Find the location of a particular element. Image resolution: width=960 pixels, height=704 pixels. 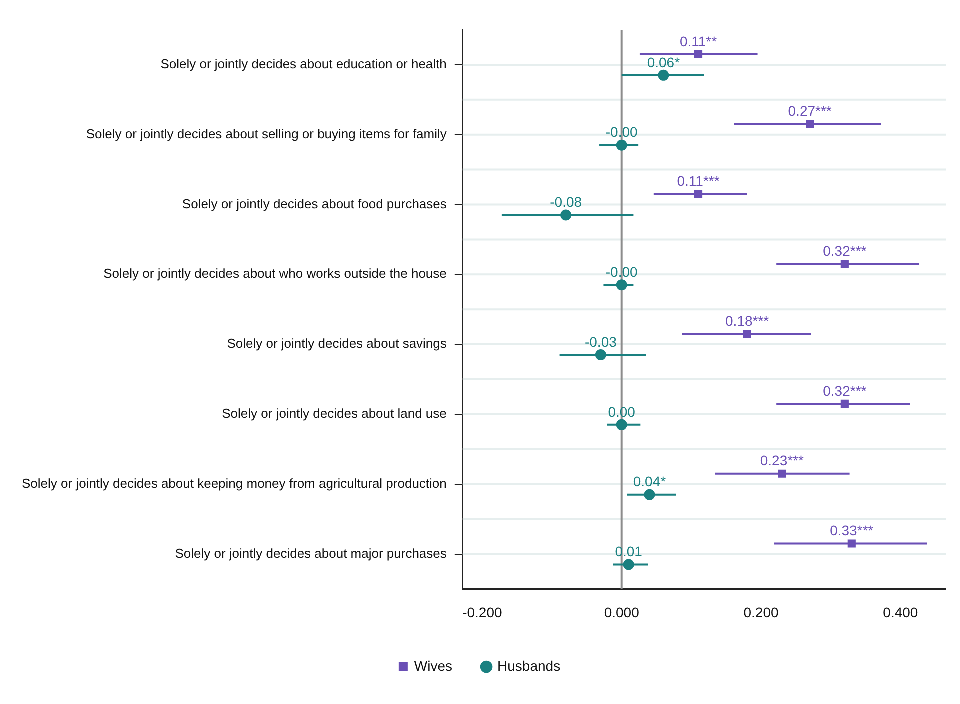

data-label: 0.11*** is located at coordinates (698, 181).